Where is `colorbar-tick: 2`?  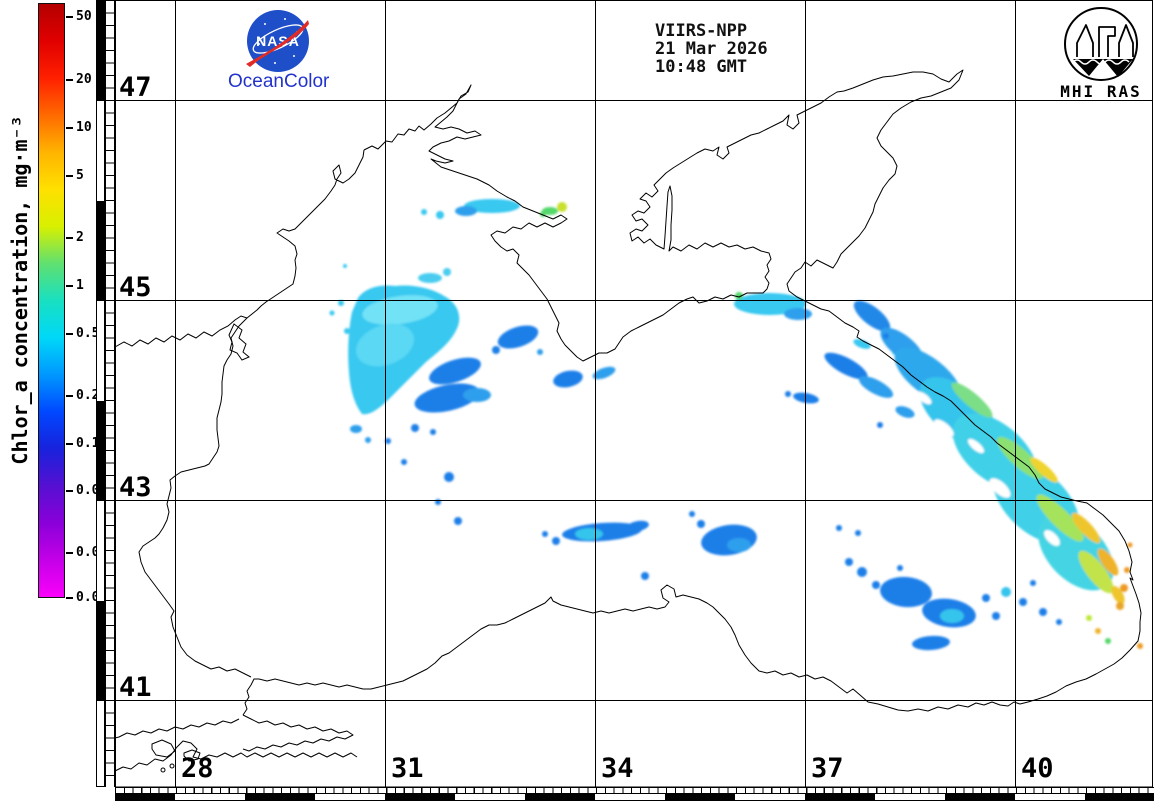
colorbar-tick: 2 is located at coordinates (75, 237).